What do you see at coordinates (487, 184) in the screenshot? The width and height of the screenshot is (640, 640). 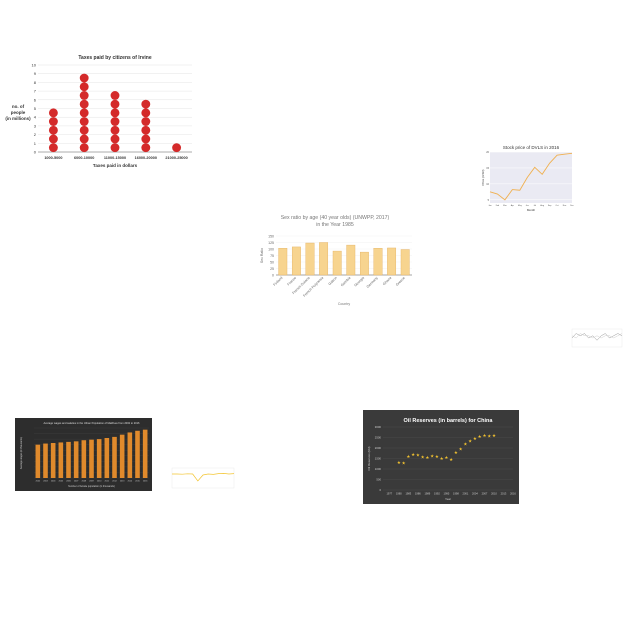 I see `y-tick-label: 10` at bounding box center [487, 184].